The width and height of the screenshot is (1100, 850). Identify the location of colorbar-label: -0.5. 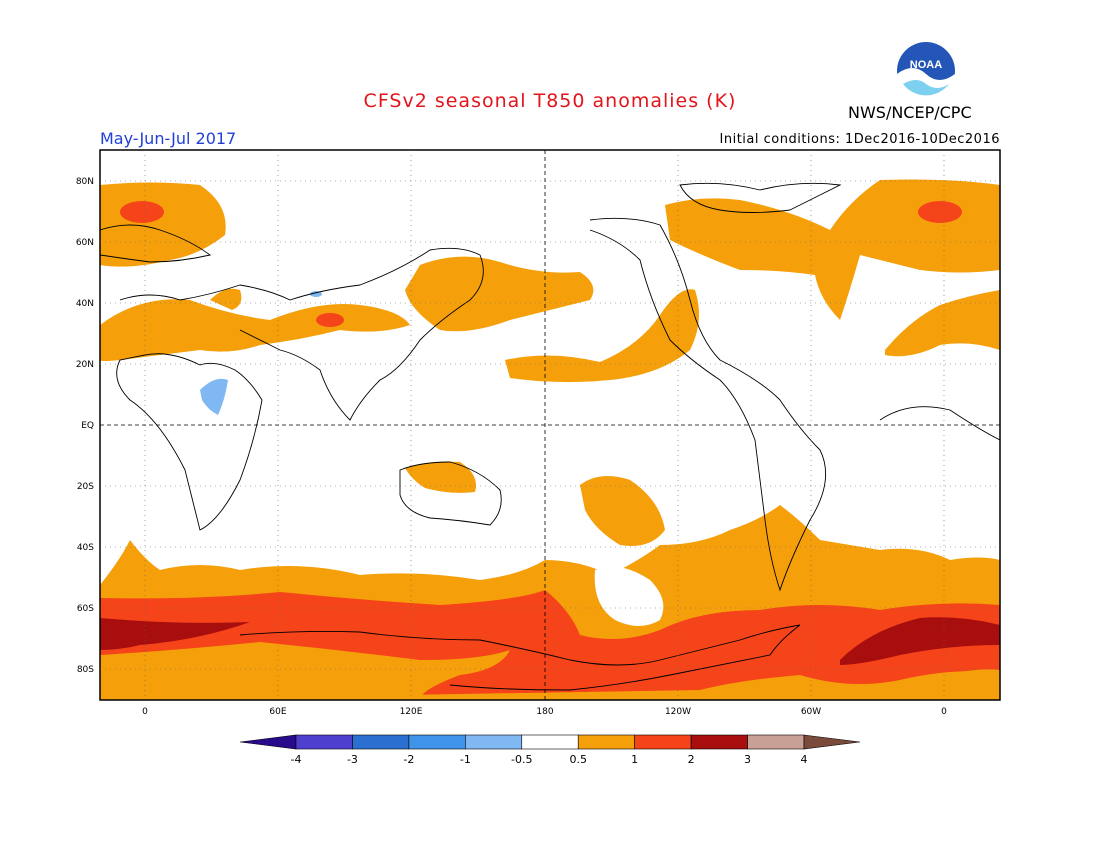
(521, 759).